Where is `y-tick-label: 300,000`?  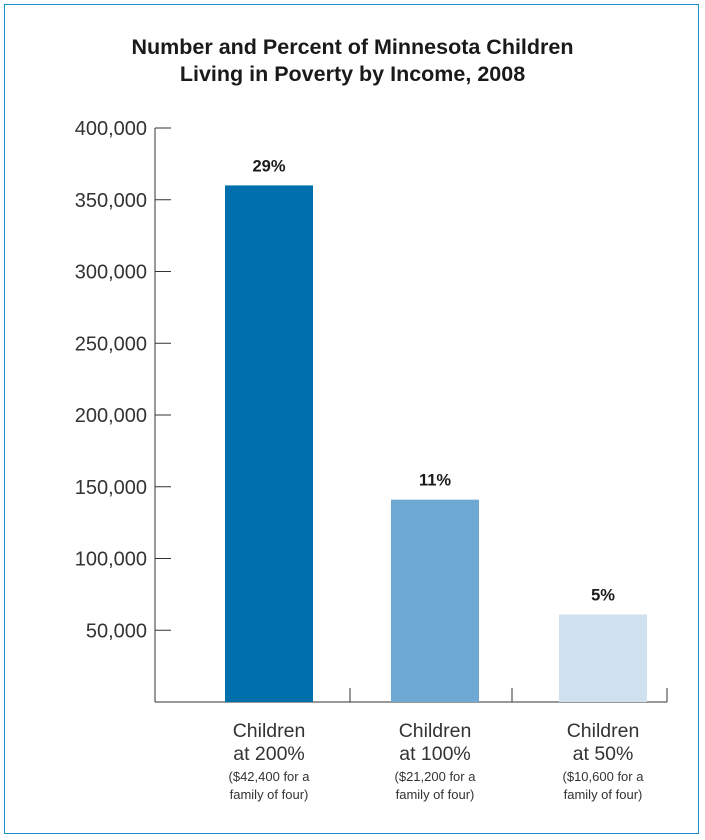
y-tick-label: 300,000 is located at coordinates (111, 273).